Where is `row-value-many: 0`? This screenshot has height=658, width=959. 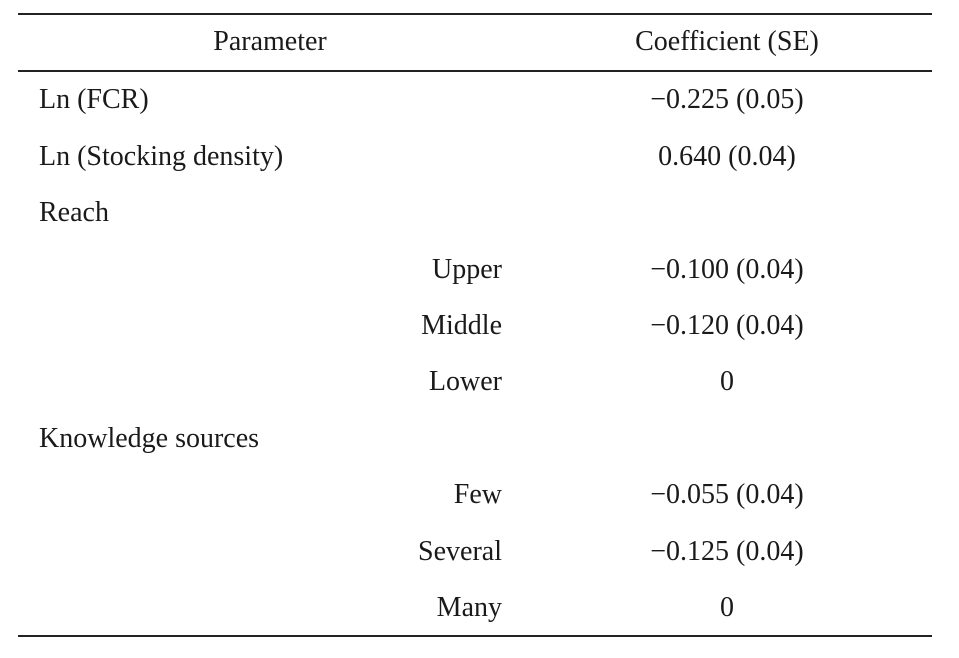 row-value-many: 0 is located at coordinates (727, 607).